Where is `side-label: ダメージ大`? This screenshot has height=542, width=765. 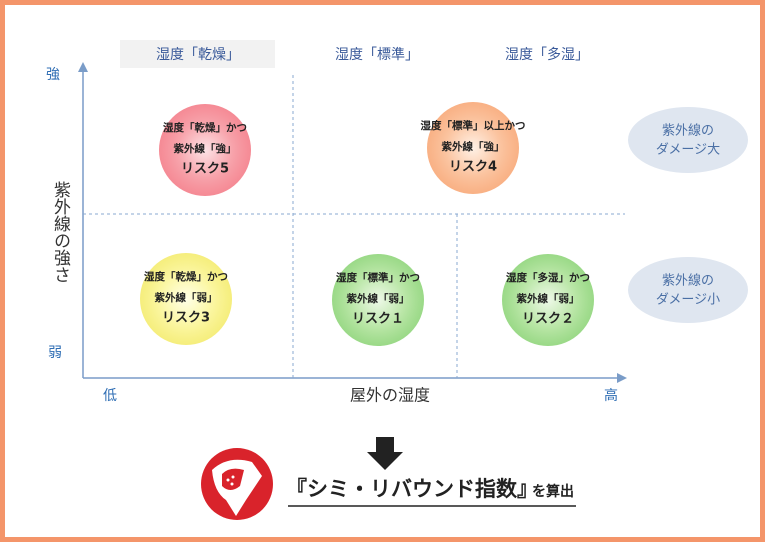
side-label: ダメージ大 is located at coordinates (688, 150).